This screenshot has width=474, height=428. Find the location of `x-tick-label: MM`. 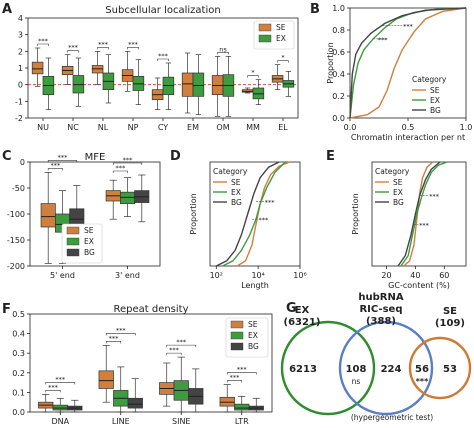

x-tick-label: MM is located at coordinates (253, 127).